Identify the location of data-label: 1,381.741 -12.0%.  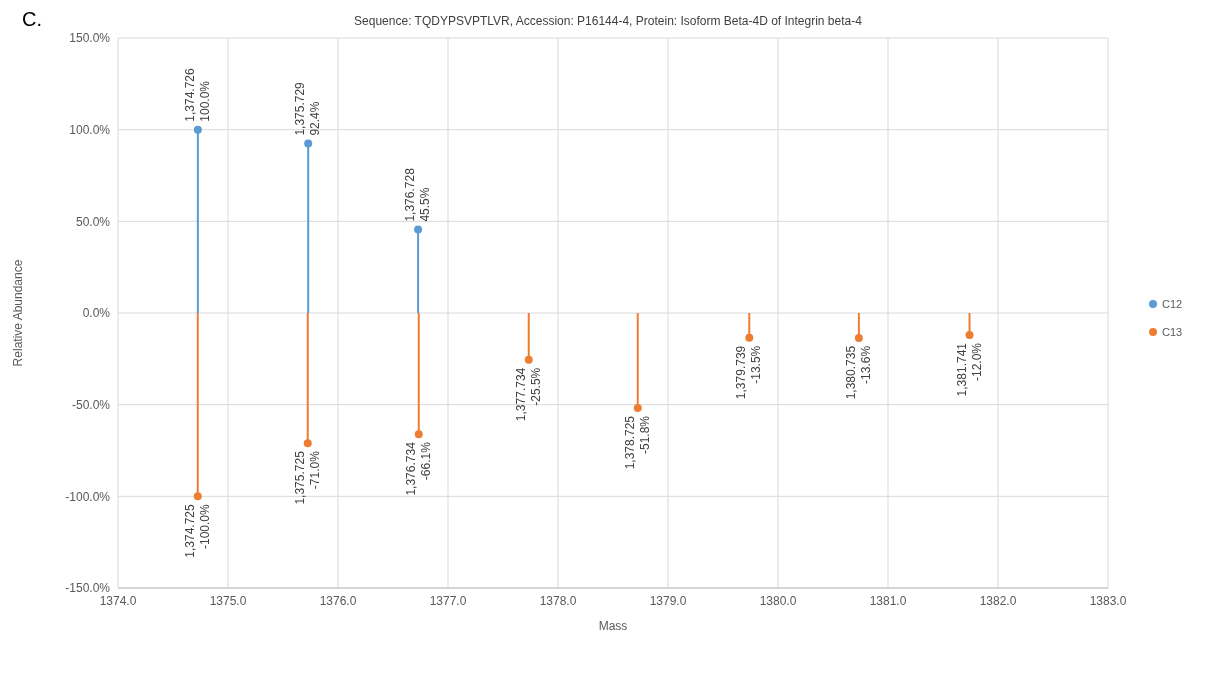
(969, 369).